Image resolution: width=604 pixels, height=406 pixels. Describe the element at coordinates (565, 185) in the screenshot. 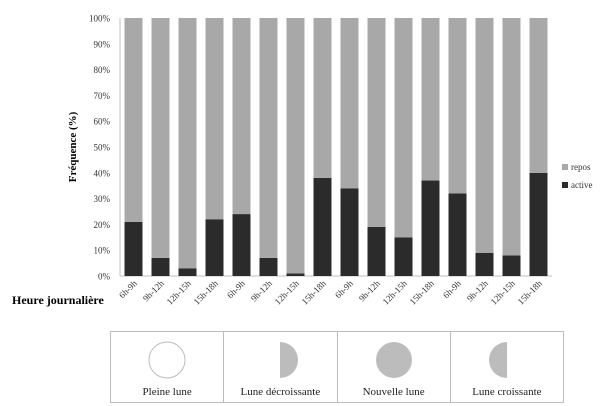

I see `legend-swatch-active` at that location.